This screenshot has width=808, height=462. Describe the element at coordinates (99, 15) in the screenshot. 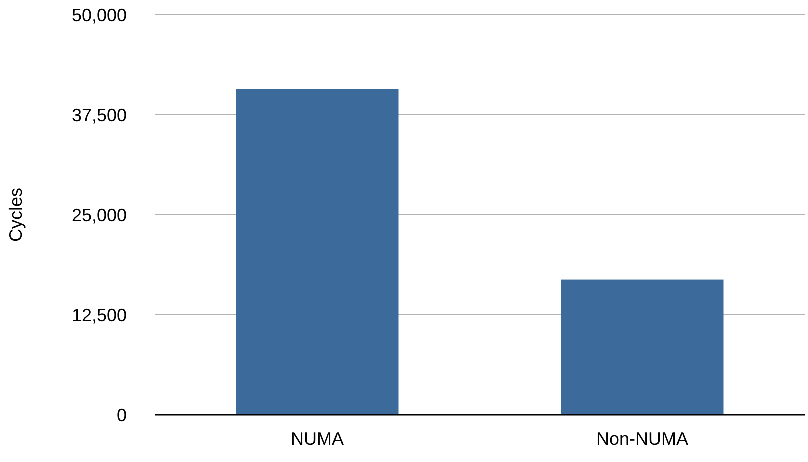

I see `y-tick-label: 50,000` at that location.